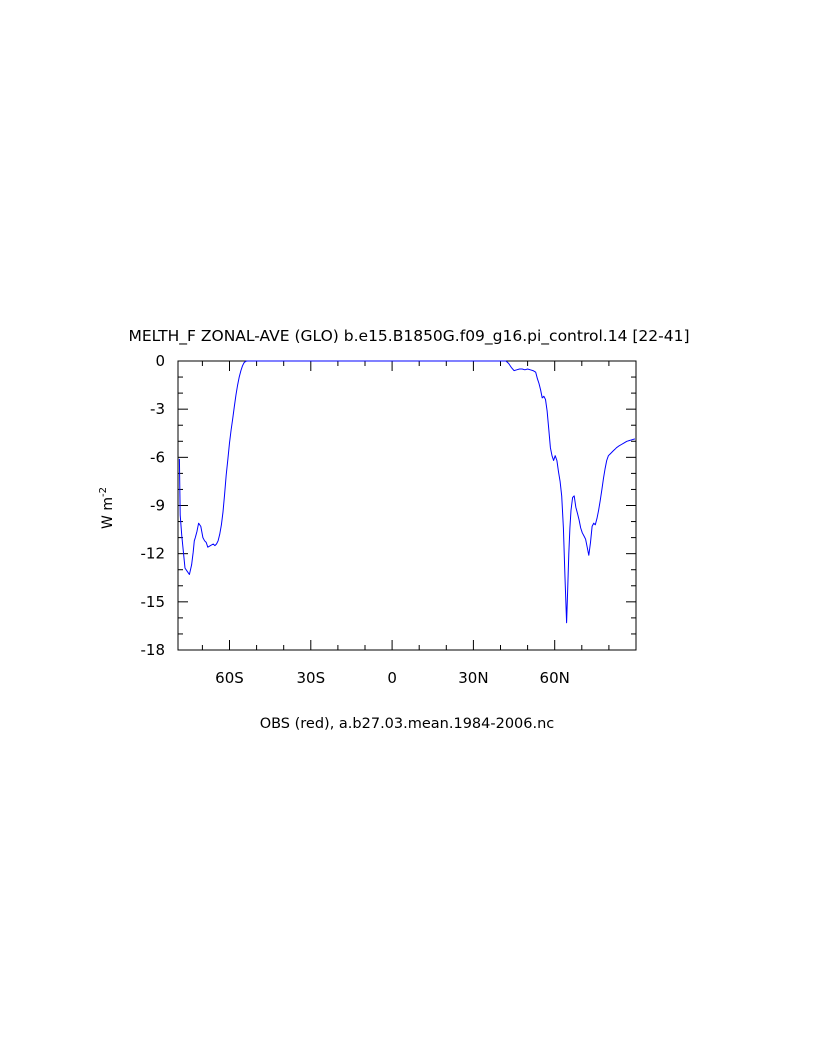 The height and width of the screenshot is (1055, 818). What do you see at coordinates (153, 602) in the screenshot?
I see `y-tick-label: -15` at bounding box center [153, 602].